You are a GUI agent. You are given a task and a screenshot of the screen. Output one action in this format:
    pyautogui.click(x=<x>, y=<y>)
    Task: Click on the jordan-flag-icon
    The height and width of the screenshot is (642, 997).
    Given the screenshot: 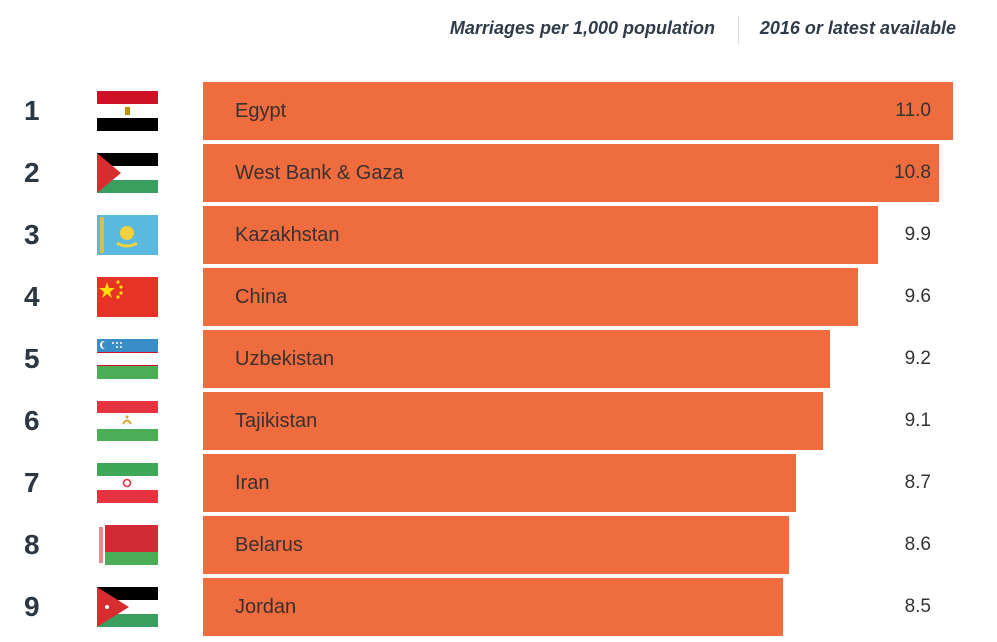 What is the action you would take?
    pyautogui.click(x=127, y=607)
    